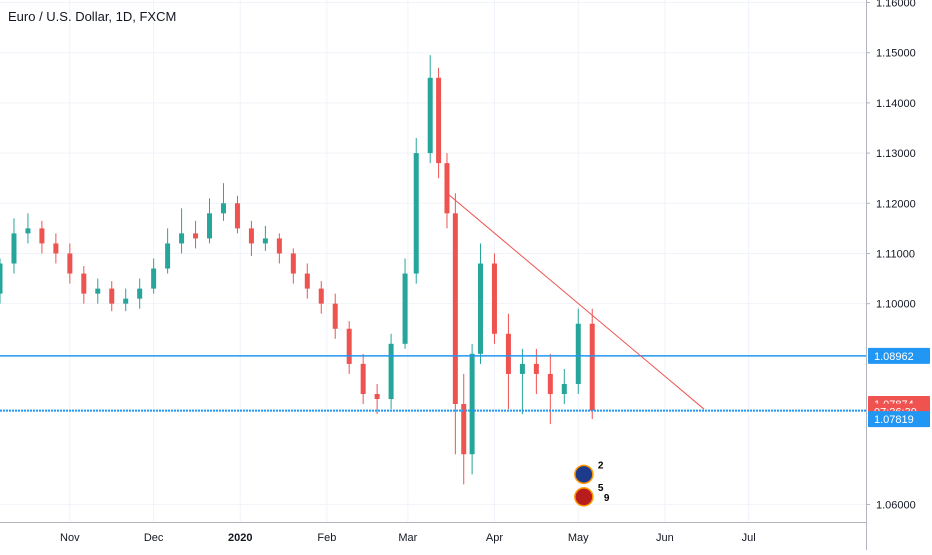 The height and width of the screenshot is (555, 932). I want to click on time-tick-label: Mar, so click(407, 538).